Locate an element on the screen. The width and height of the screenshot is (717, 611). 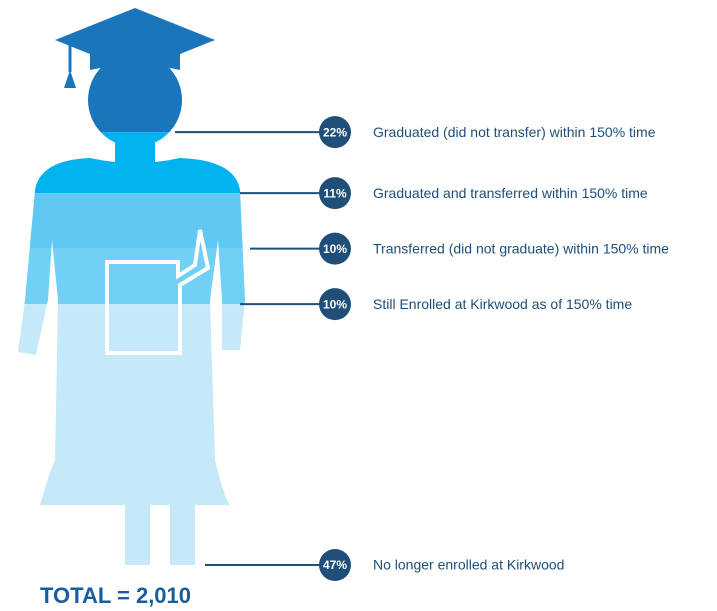
tassel is located at coordinates (70, 79).